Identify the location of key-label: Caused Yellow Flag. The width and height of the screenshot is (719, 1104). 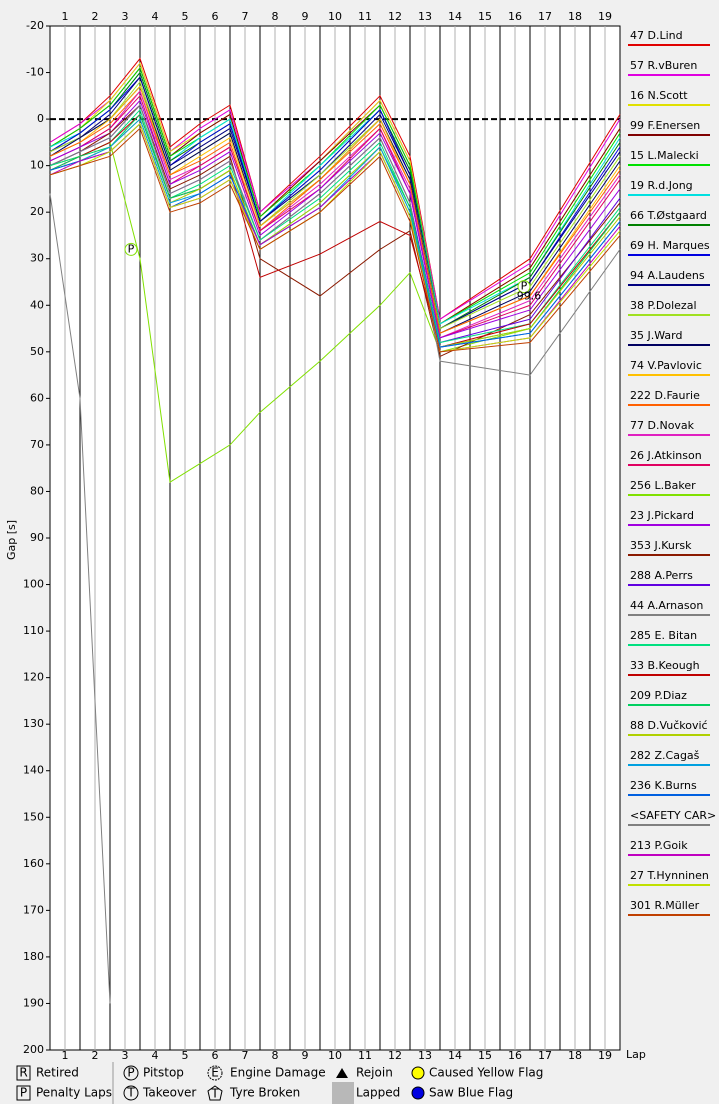
(486, 1073).